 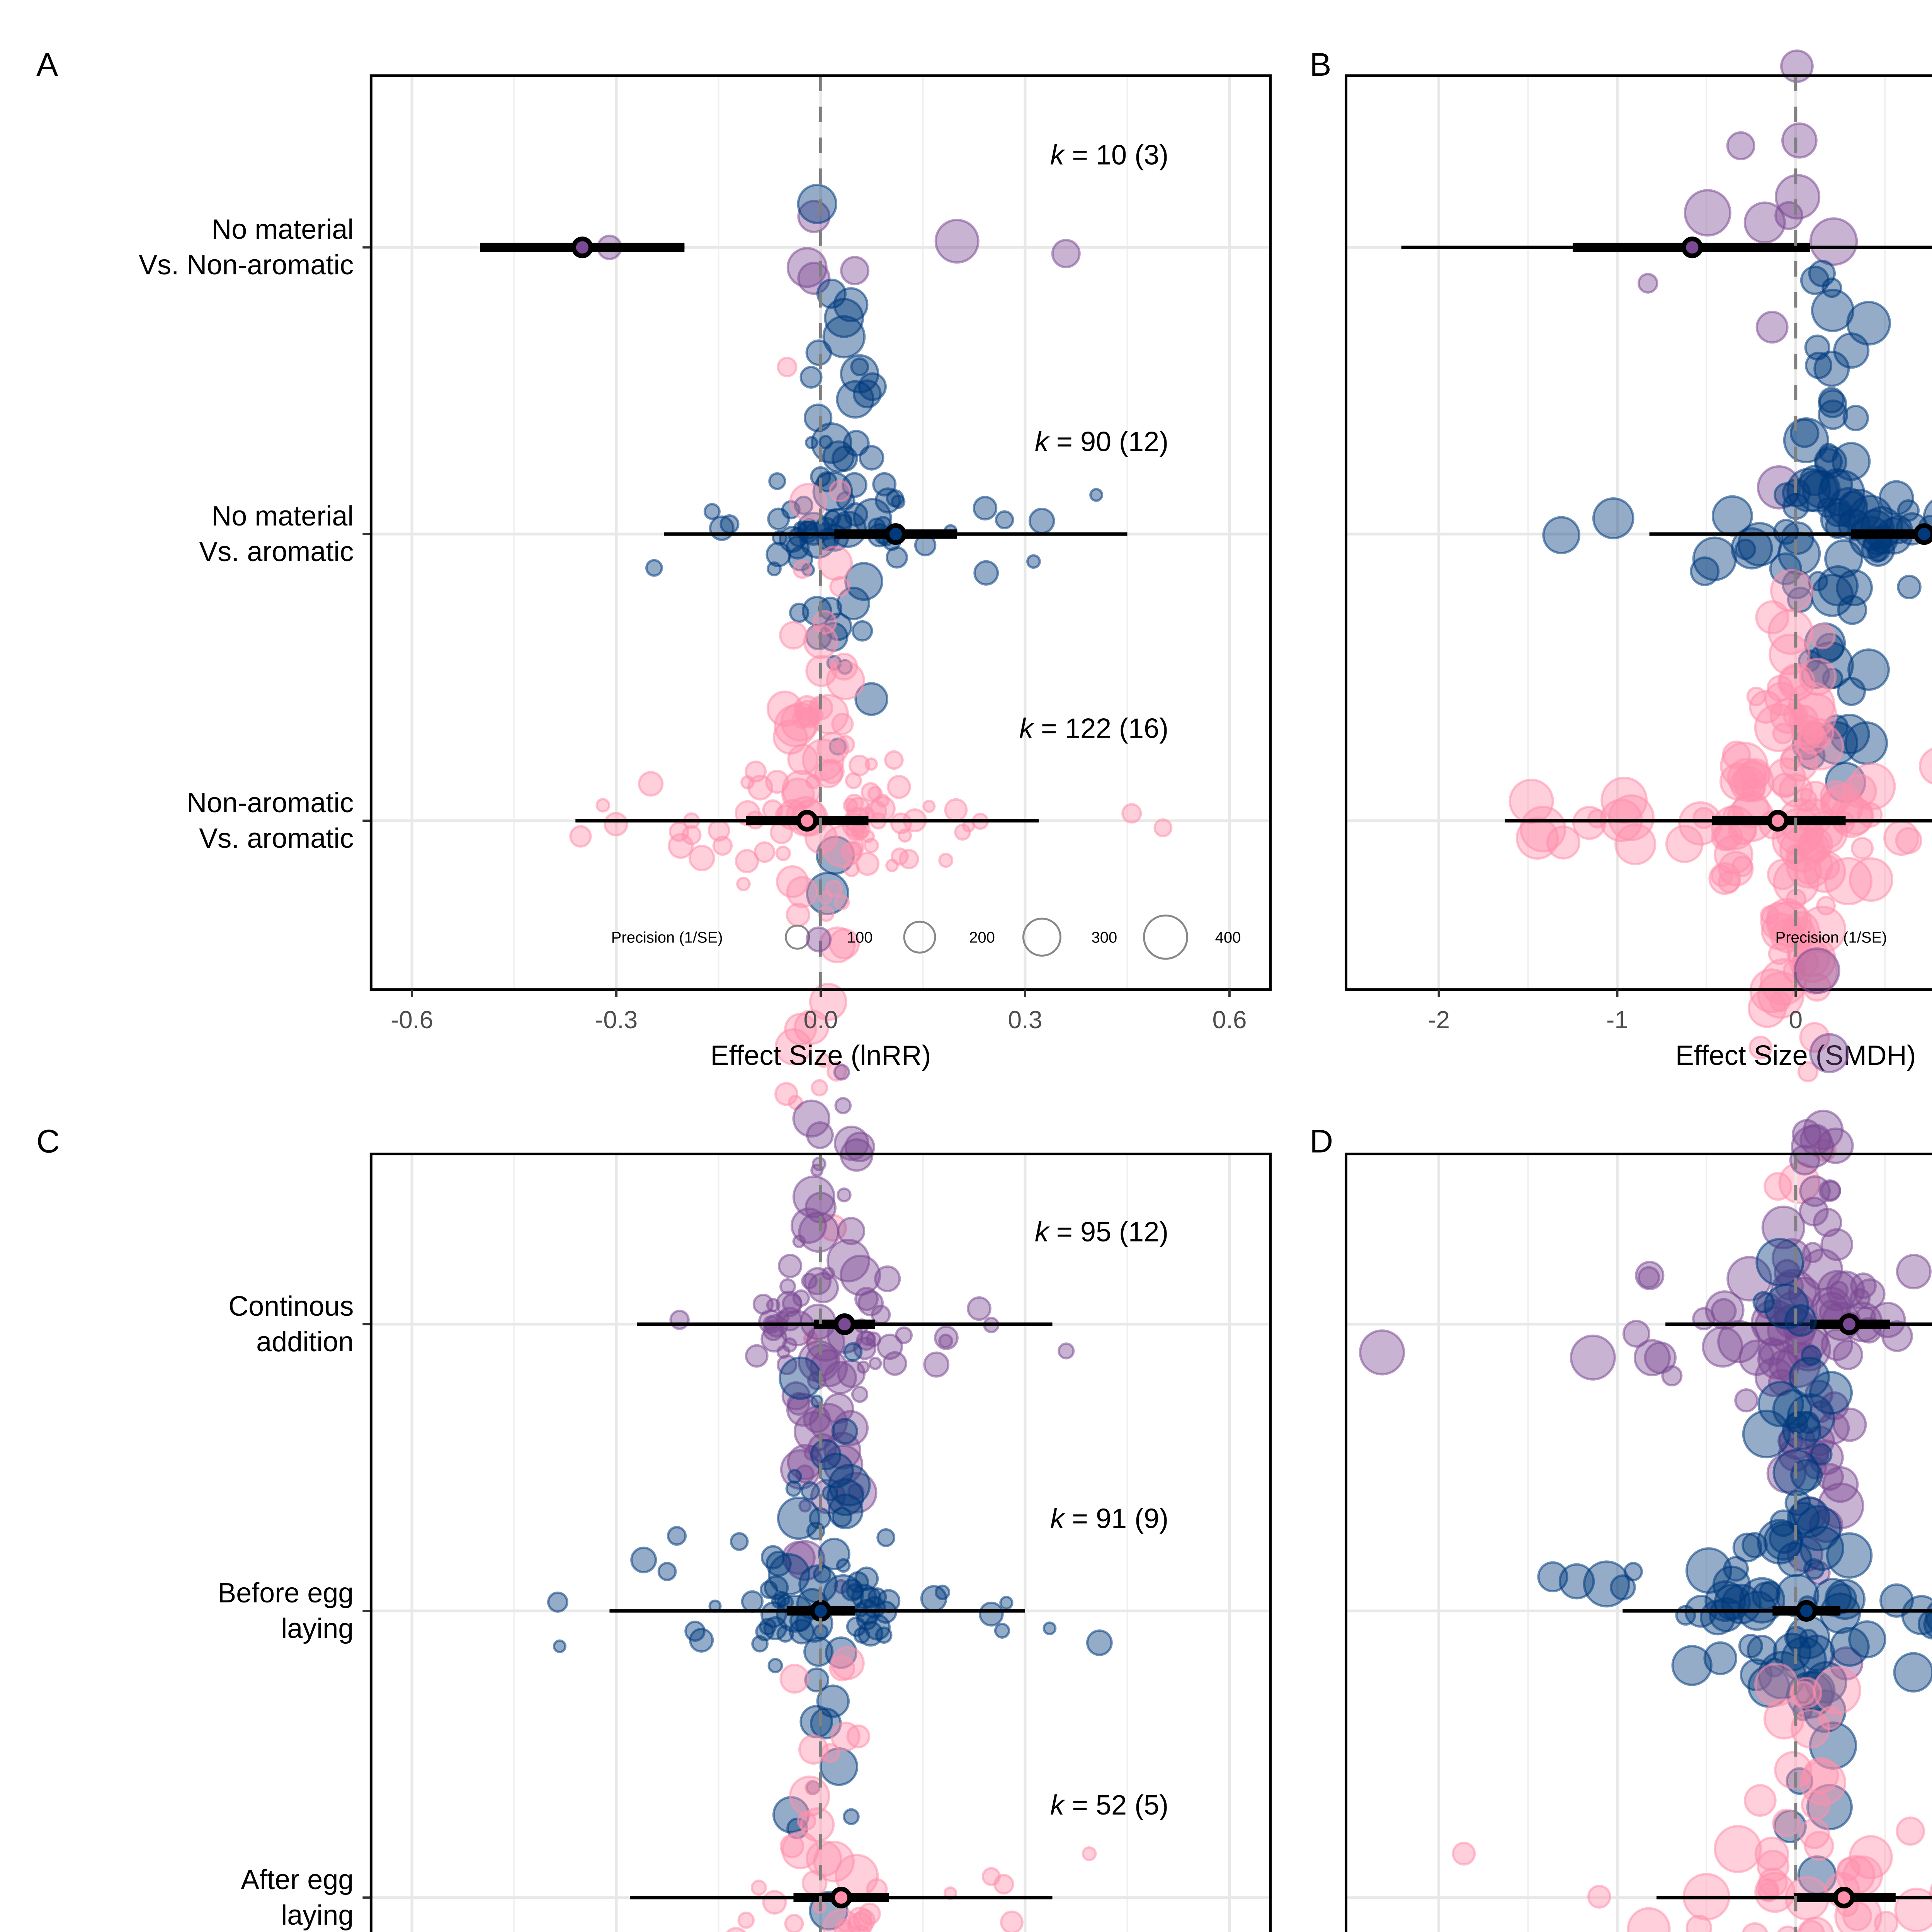 What do you see at coordinates (1025, 1020) in the screenshot?
I see `x-tick-label: 0.3` at bounding box center [1025, 1020].